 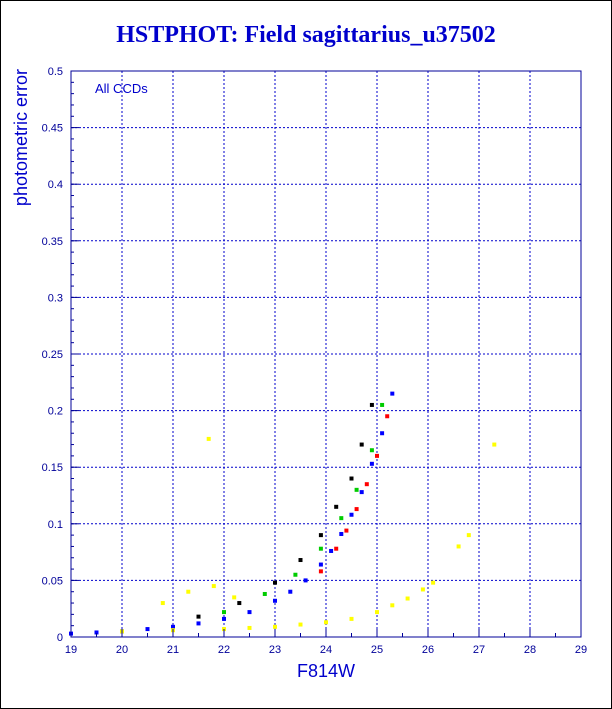 What do you see at coordinates (55, 72) in the screenshot?
I see `y-tick-label: 0.5` at bounding box center [55, 72].